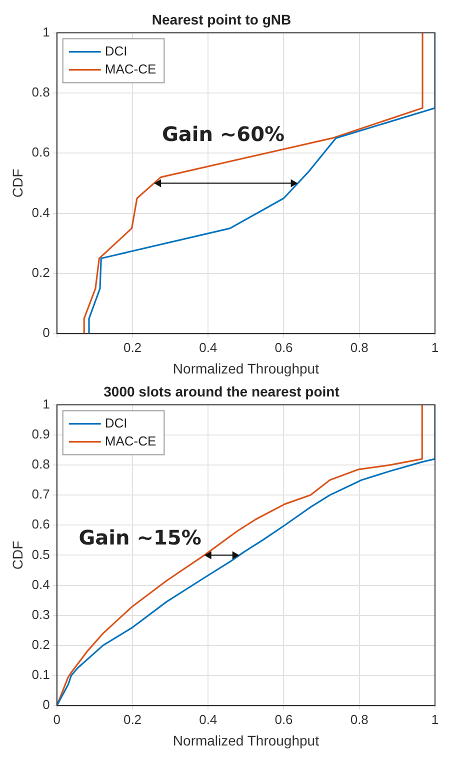 The height and width of the screenshot is (771, 455). Describe the element at coordinates (222, 19) in the screenshot. I see `chart-title: Nearest point to gNB` at that location.